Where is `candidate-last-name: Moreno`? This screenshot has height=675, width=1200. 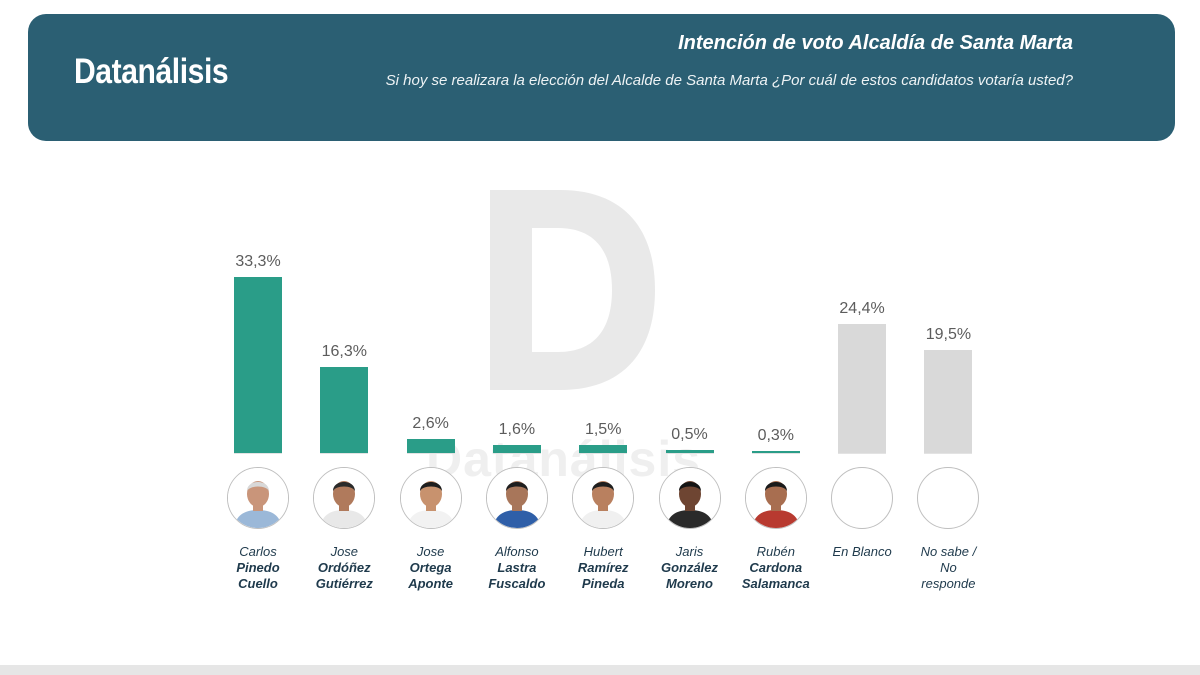
candidate-last-name: Moreno is located at coordinates (689, 583).